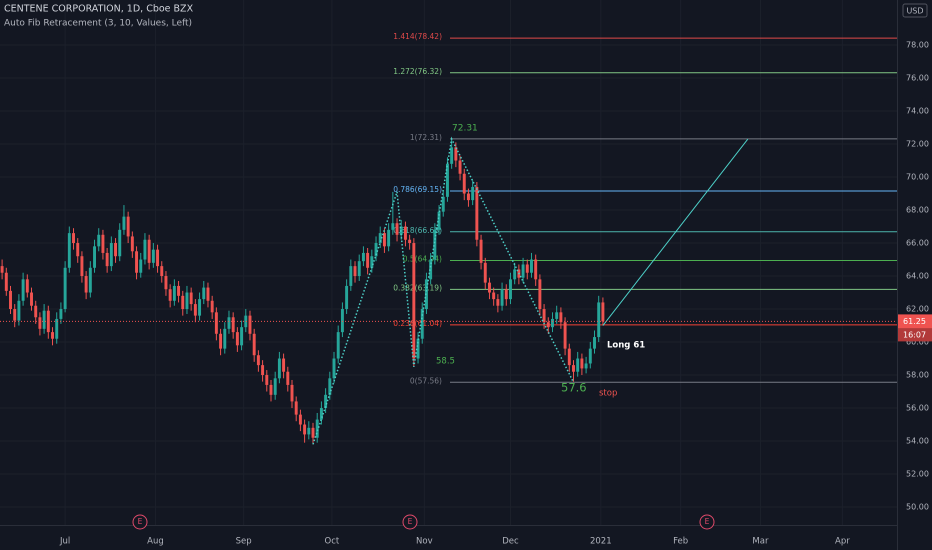  What do you see at coordinates (417, 71) in the screenshot?
I see `fib-label: 1.272(76.32)` at bounding box center [417, 71].